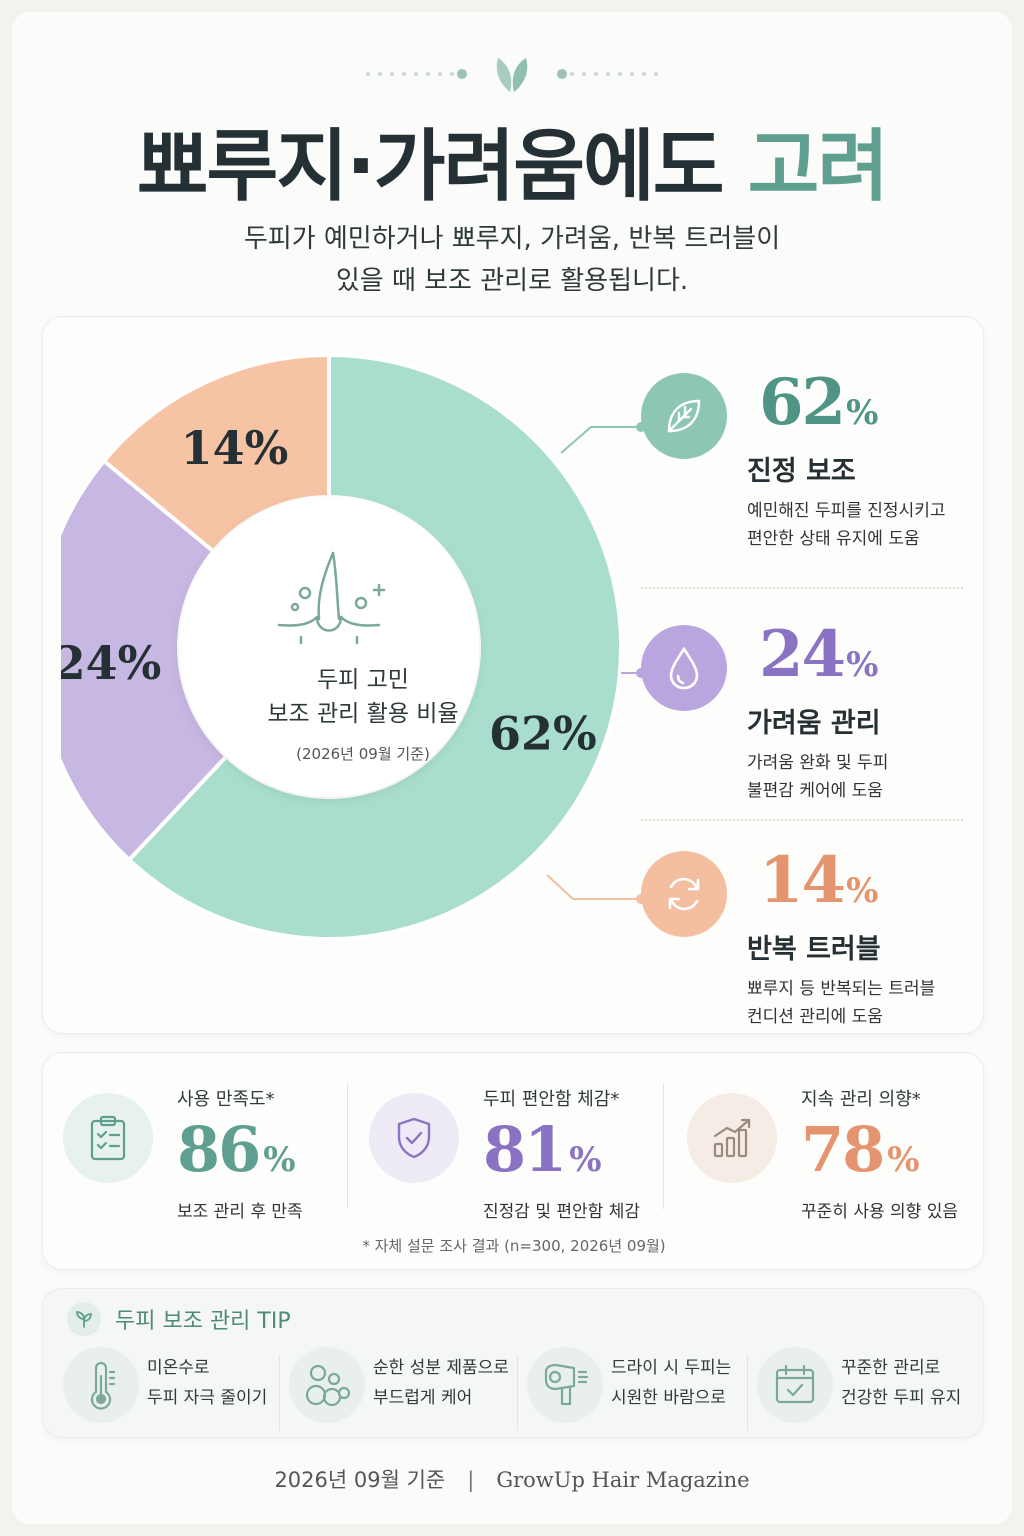 Image resolution: width=1024 pixels, height=1536 pixels. I want to click on legend-item-trouble: 14% 반복 트러블 뾰루지 등 반복되는 트러블 컨디션 관리에 도움, so click(811, 947).